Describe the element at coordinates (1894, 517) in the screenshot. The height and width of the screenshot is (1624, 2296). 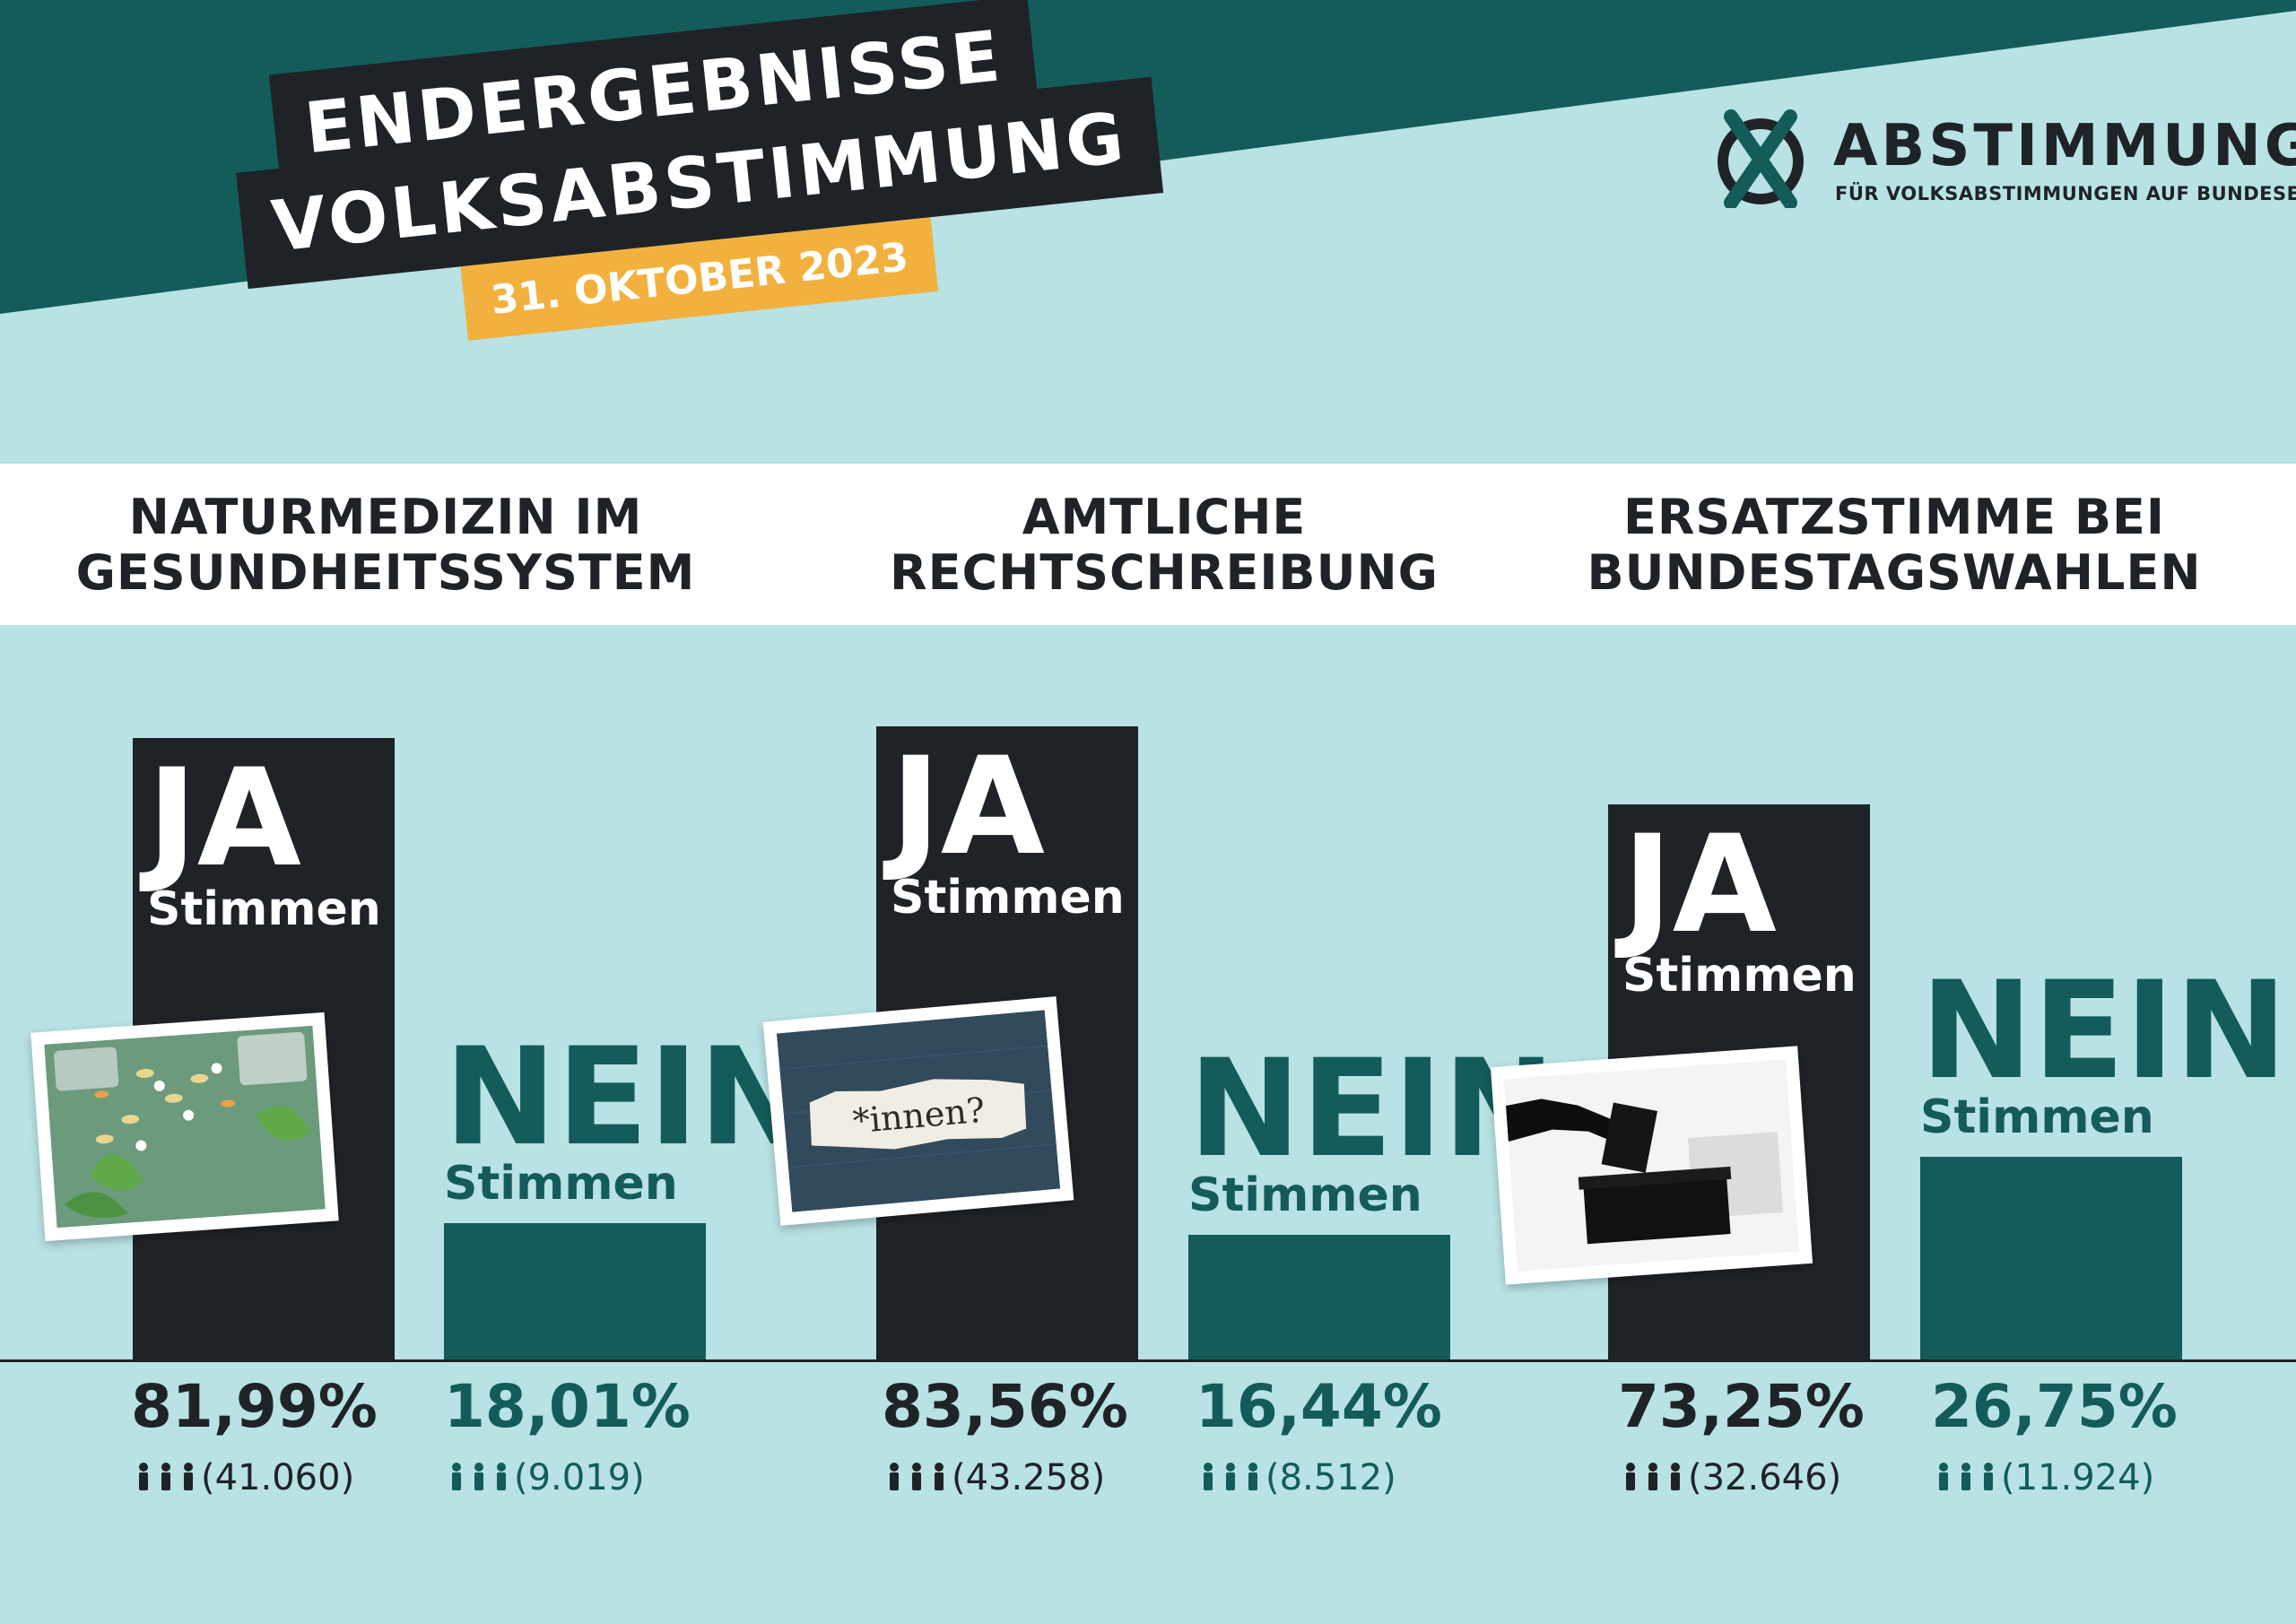
I see `question-3-line-1: ERSATZSTIMME BEI` at that location.